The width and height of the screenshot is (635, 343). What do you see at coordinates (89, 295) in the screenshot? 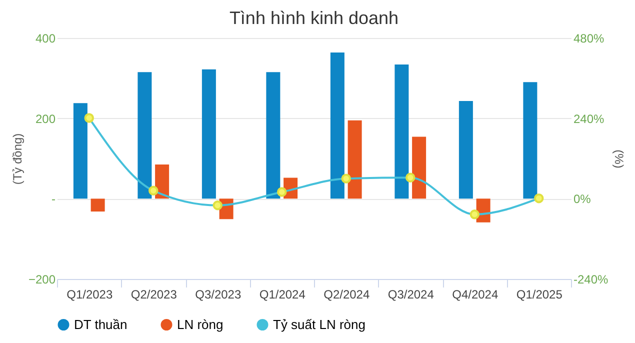
I see `x-tick-label: Q1/2023` at bounding box center [89, 295].